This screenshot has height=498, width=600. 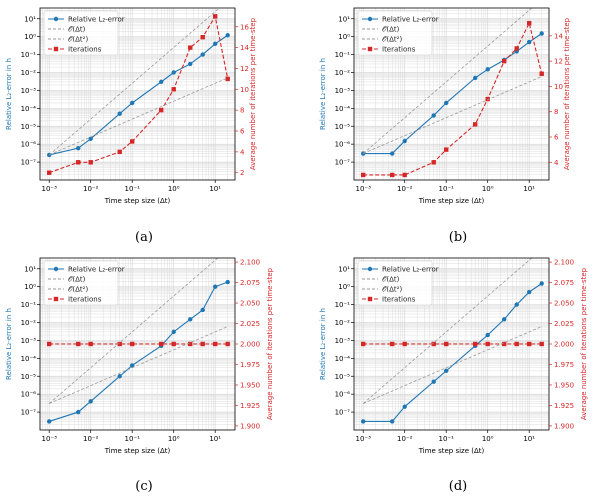 What do you see at coordinates (244, 90) in the screenshot?
I see `y2-tick-label: 10` at bounding box center [244, 90].